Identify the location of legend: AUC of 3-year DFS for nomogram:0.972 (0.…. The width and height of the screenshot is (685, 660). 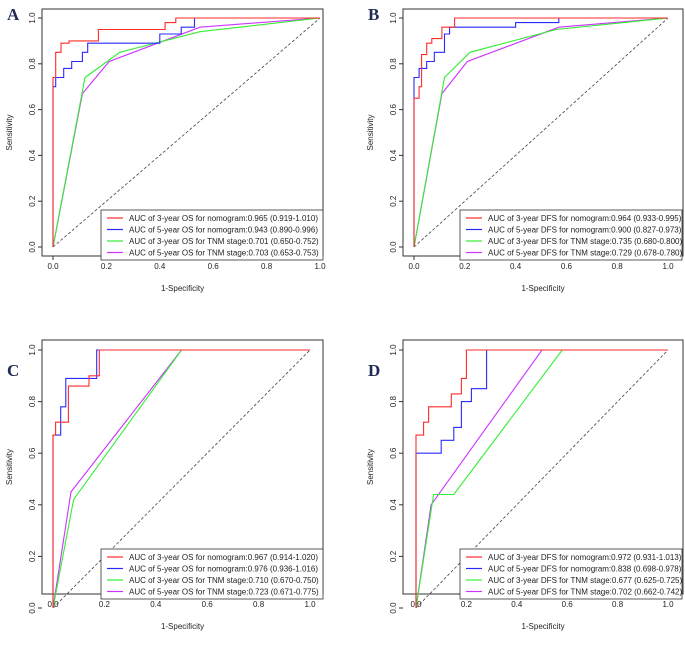
(571, 574).